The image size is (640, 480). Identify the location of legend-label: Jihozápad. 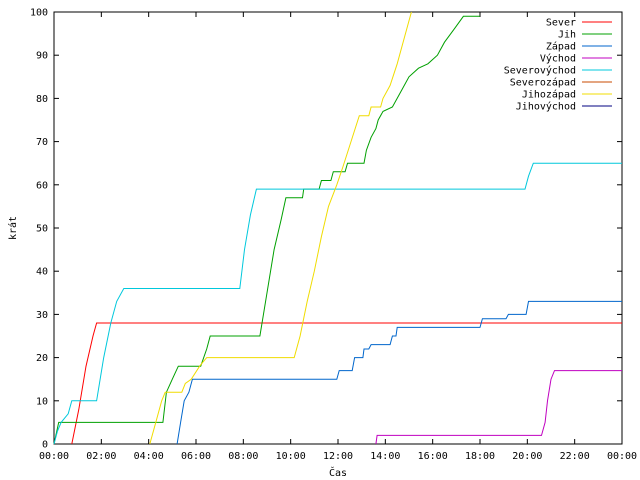
(549, 95).